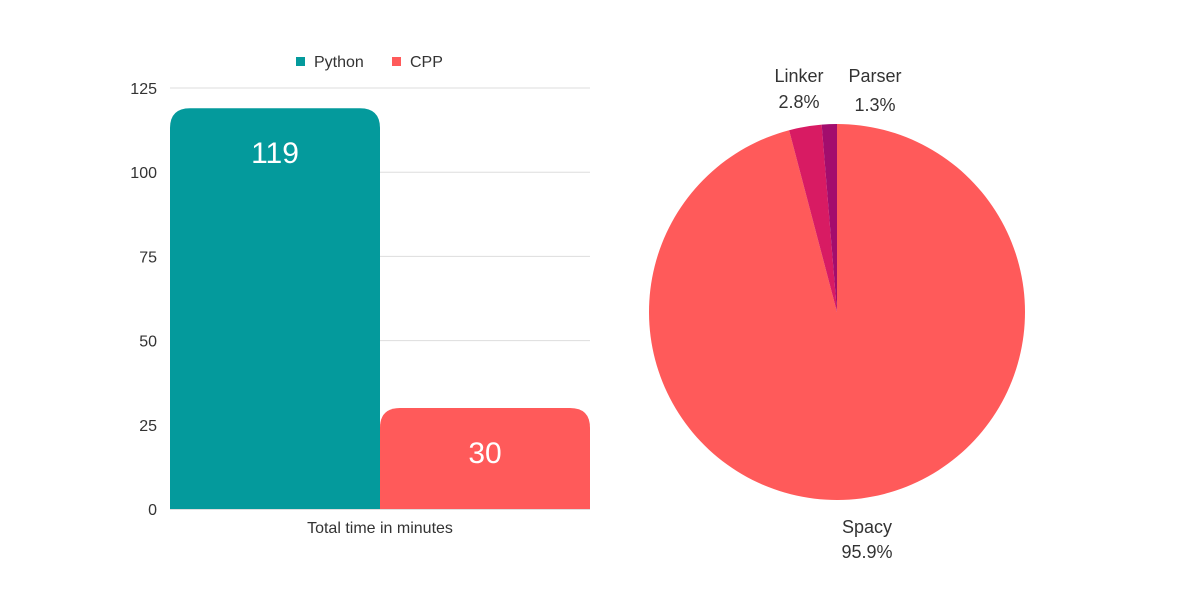  What do you see at coordinates (339, 62) in the screenshot?
I see `legend-label: Python` at bounding box center [339, 62].